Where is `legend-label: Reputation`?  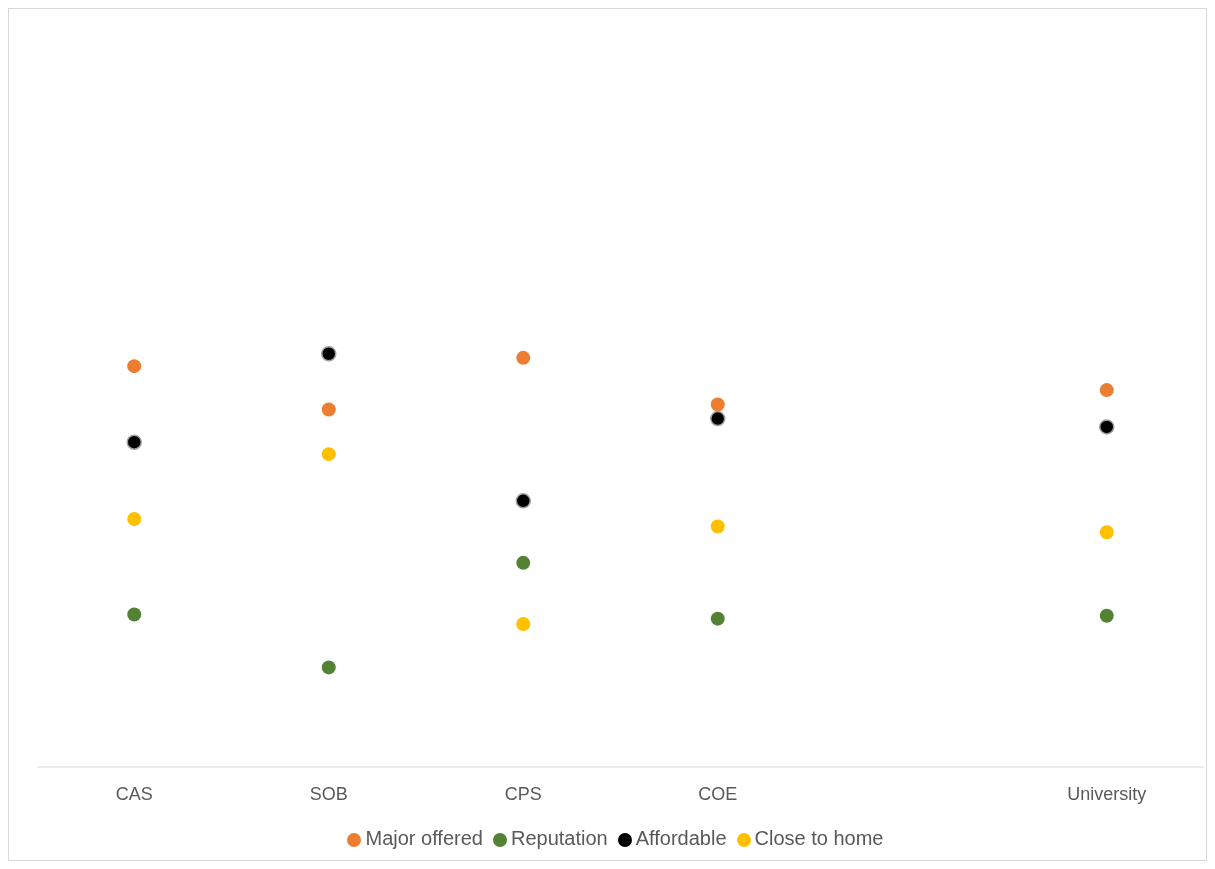 legend-label: Reputation is located at coordinates (559, 838).